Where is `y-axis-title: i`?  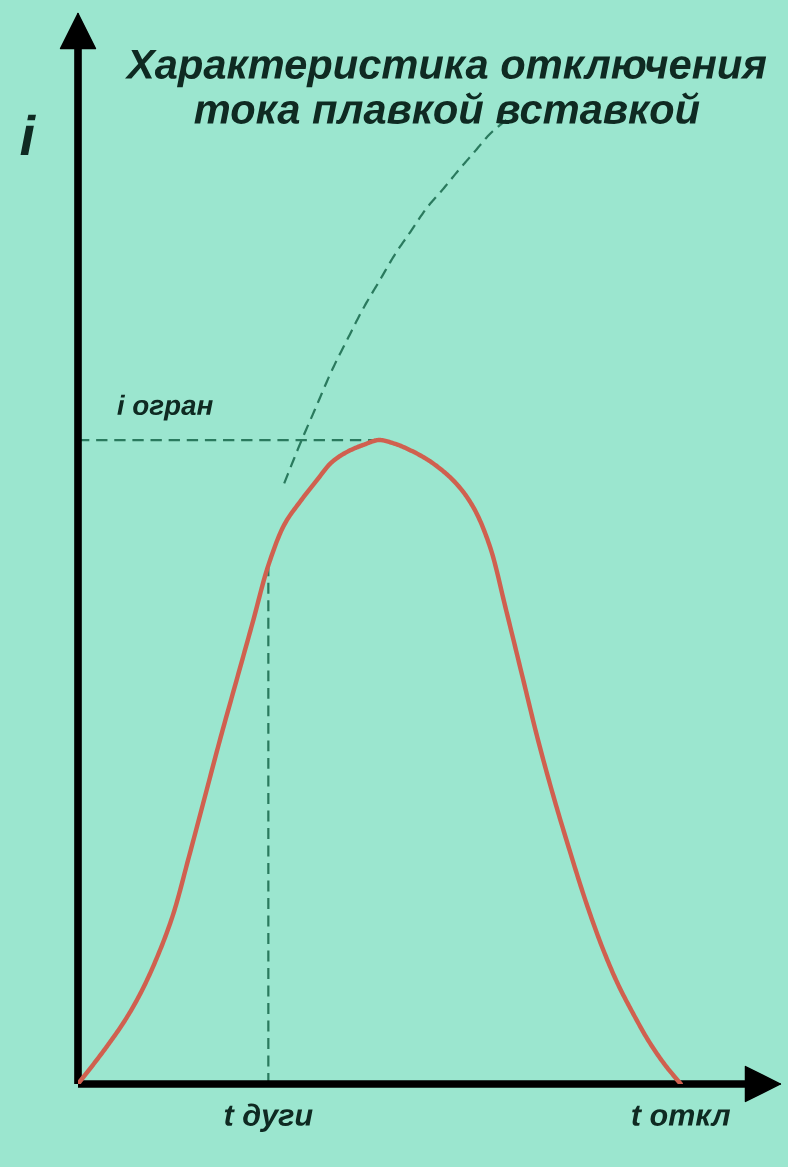 y-axis-title: i is located at coordinates (28, 135).